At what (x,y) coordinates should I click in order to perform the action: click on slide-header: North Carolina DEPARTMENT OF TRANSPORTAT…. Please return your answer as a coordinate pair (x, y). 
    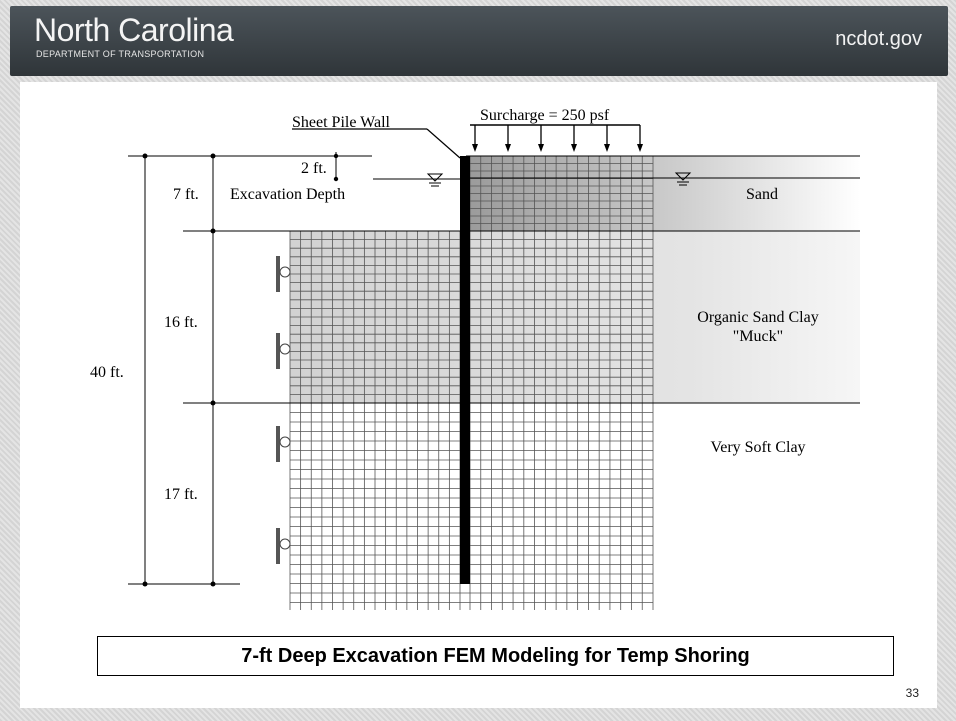
    Looking at the image, I should click on (479, 41).